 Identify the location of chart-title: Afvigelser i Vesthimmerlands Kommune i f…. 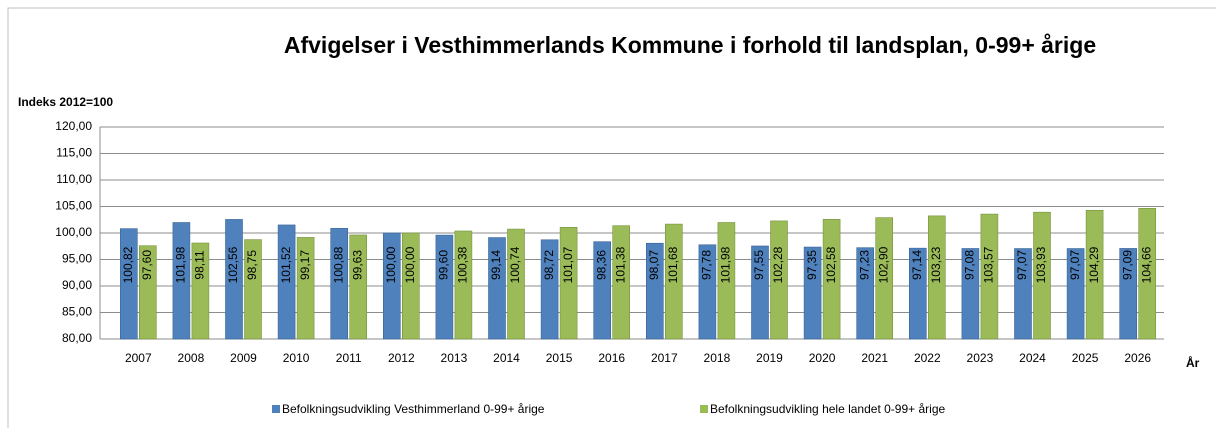
(690, 45).